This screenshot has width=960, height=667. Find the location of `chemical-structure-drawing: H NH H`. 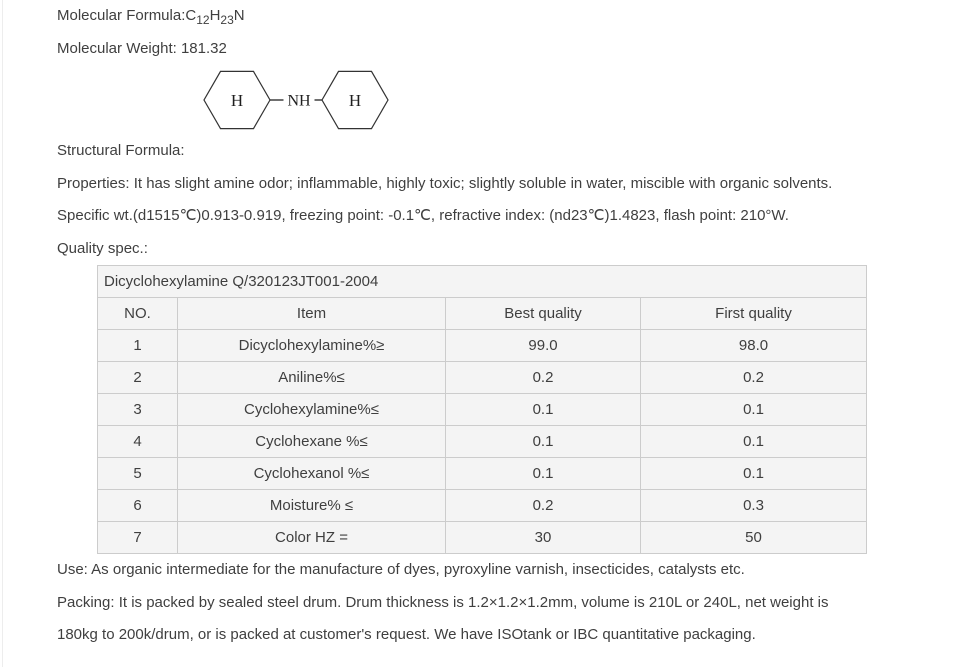

chemical-structure-drawing: H NH H is located at coordinates (296, 100).